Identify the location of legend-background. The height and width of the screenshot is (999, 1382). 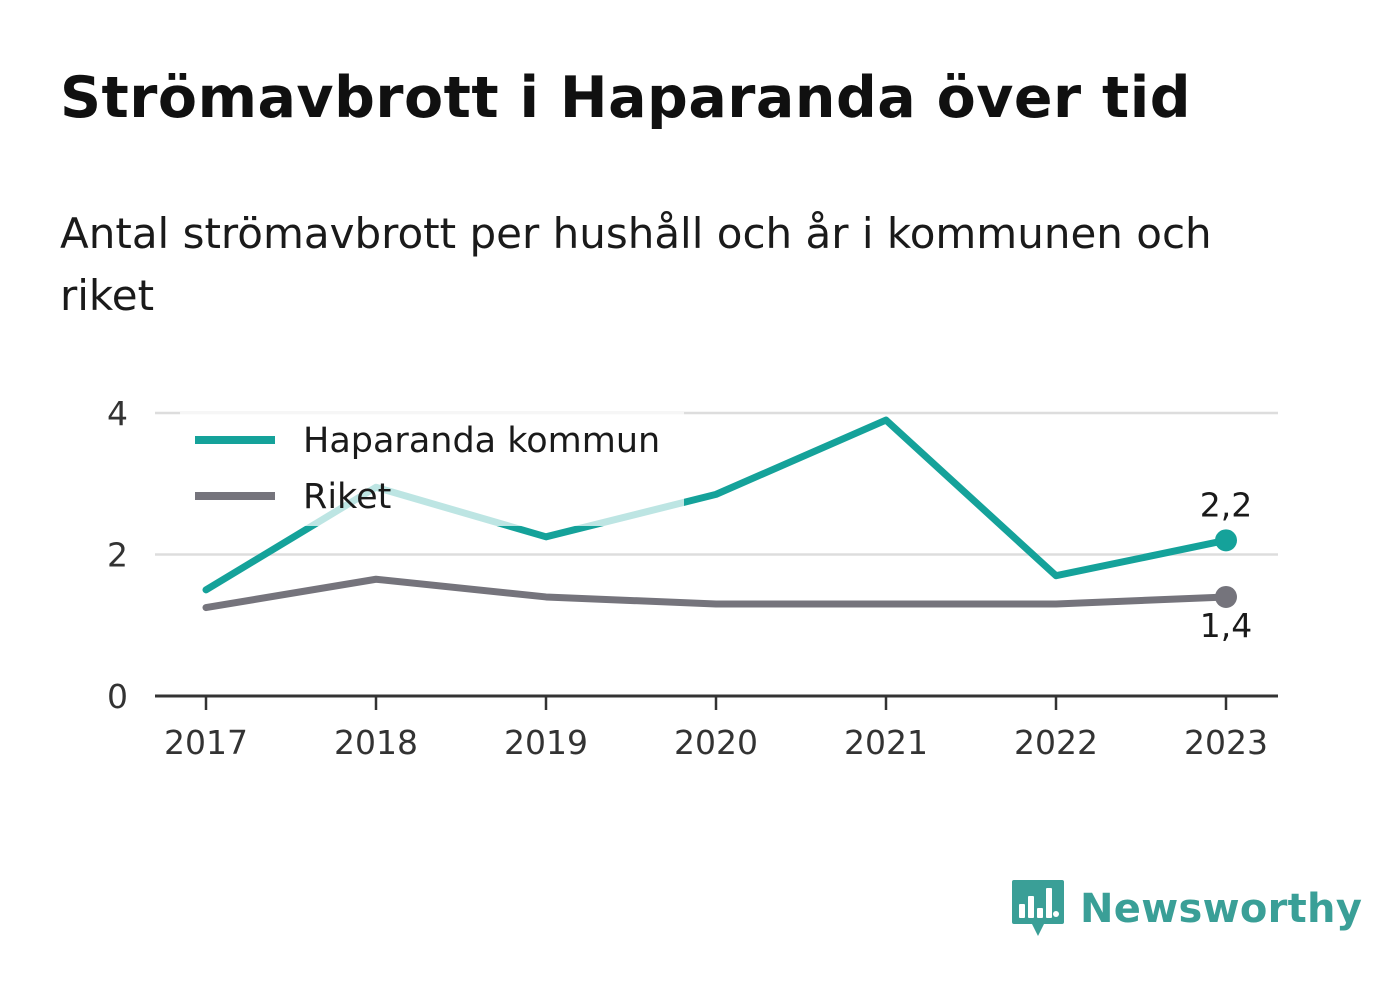
(432, 469).